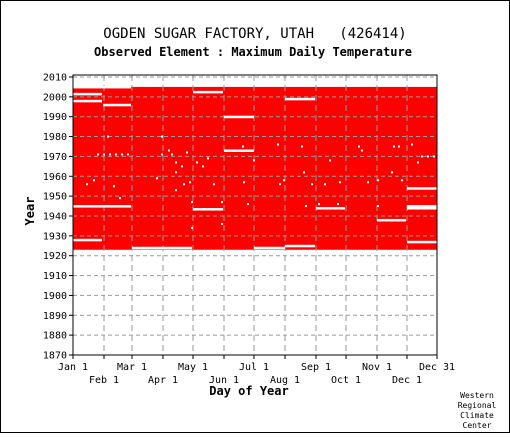  Describe the element at coordinates (477, 415) in the screenshot. I see `credit-line-3: Climate` at that location.